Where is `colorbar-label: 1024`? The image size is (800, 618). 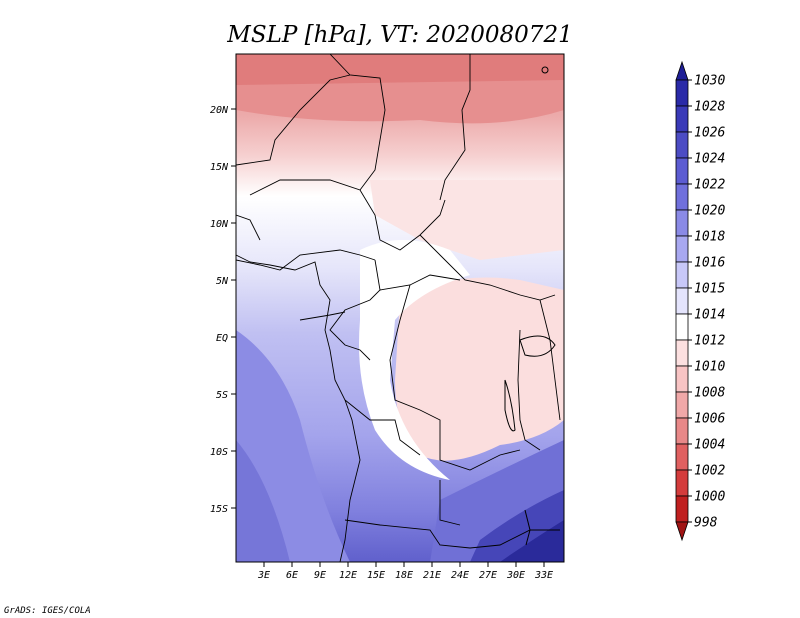 colorbar-label: 1024 is located at coordinates (709, 159).